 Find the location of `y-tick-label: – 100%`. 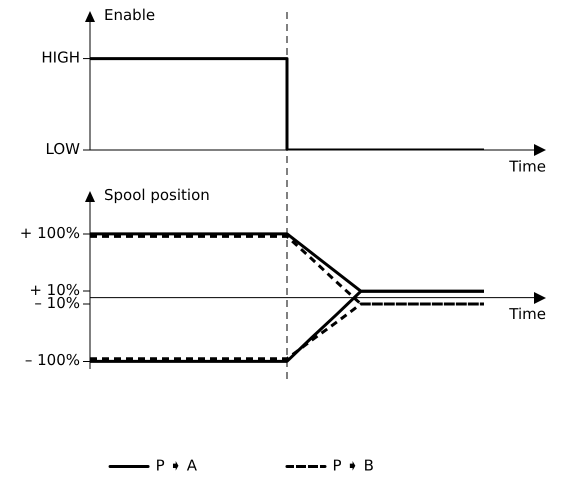

y-tick-label: – 100% is located at coordinates (52, 360).